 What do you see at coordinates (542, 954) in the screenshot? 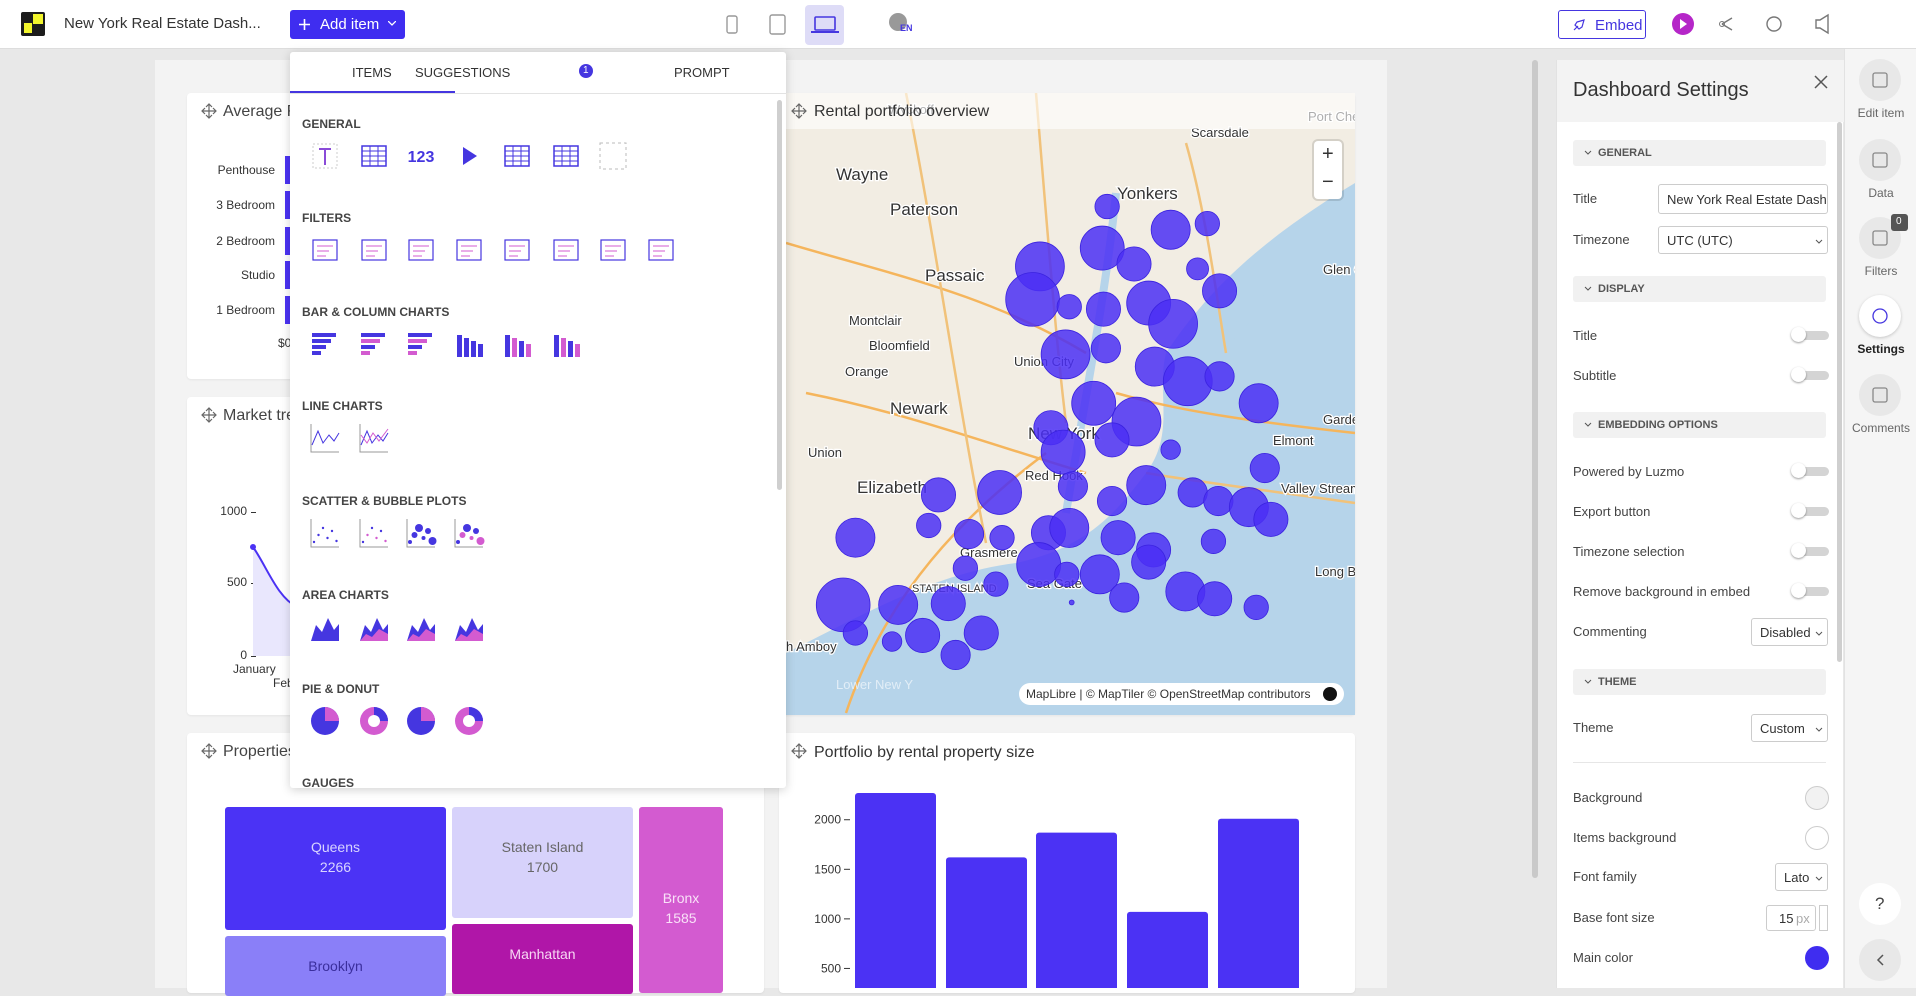
I see `tile-label: Manhattan` at bounding box center [542, 954].